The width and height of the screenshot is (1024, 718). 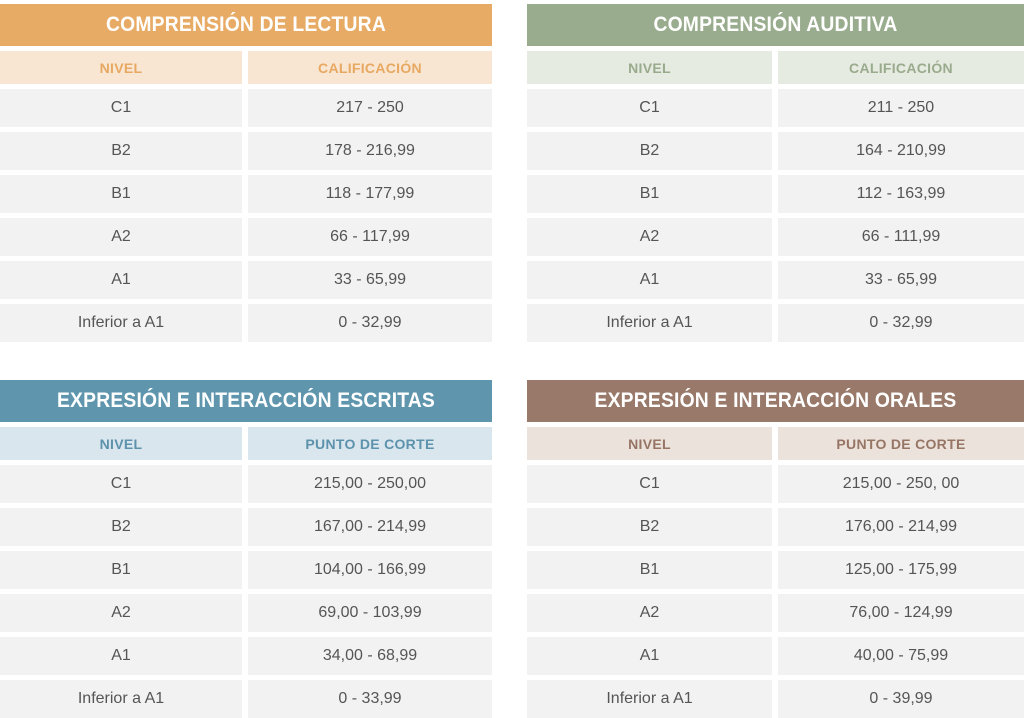 I want to click on table-title: COMPRENSIÓN DE LECTURA, so click(x=246, y=24).